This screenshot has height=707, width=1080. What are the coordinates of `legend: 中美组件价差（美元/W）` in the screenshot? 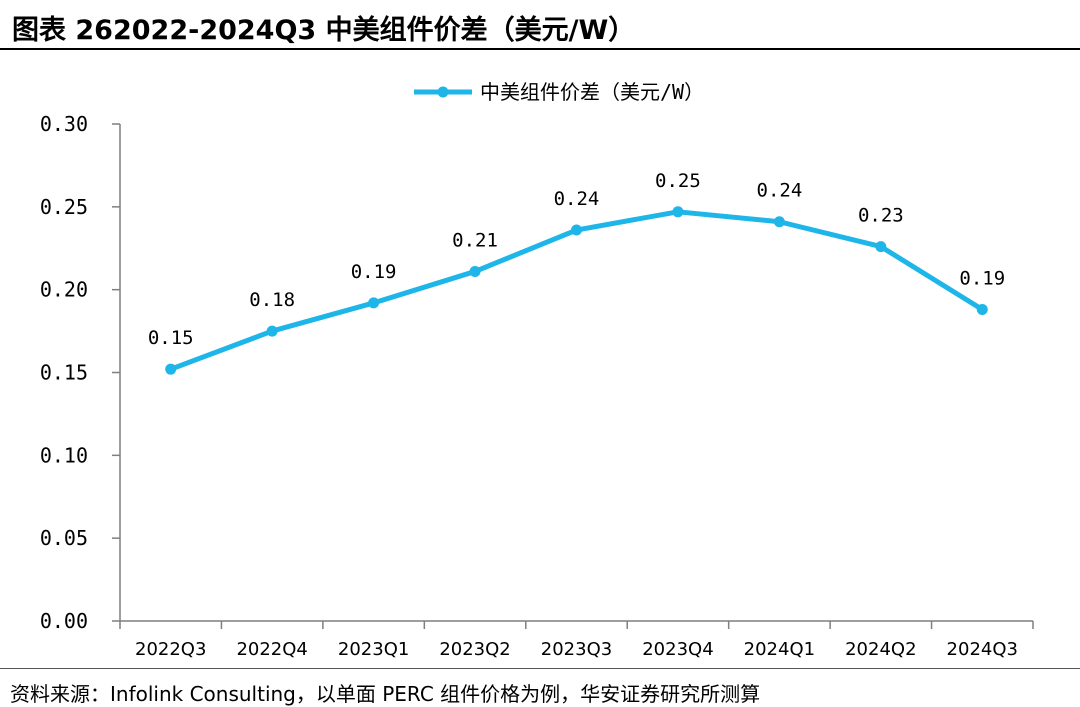 It's located at (559, 92).